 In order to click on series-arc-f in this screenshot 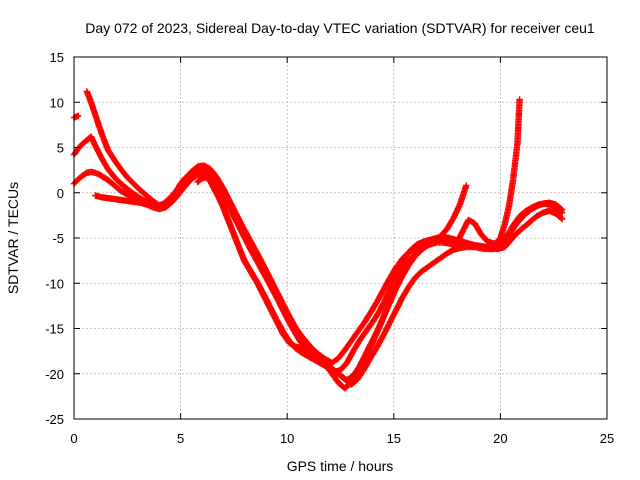, I will do `click(76, 116)`.